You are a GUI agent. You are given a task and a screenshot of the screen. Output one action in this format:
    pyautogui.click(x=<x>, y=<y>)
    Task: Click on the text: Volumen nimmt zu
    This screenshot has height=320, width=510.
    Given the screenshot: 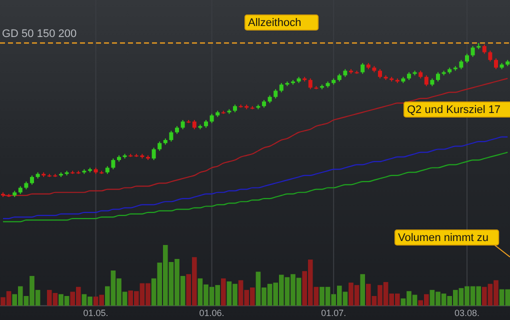 What is the action you would take?
    pyautogui.click(x=443, y=238)
    